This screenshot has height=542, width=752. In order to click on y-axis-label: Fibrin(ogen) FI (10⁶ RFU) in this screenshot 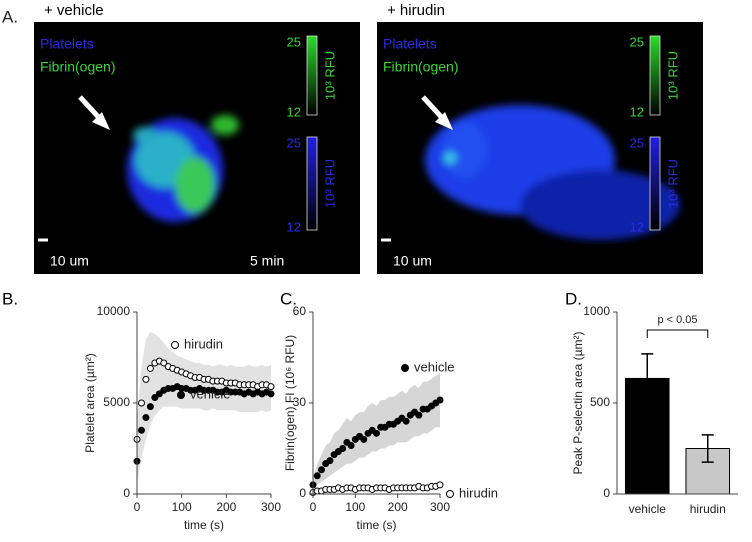, I will do `click(290, 403)`.